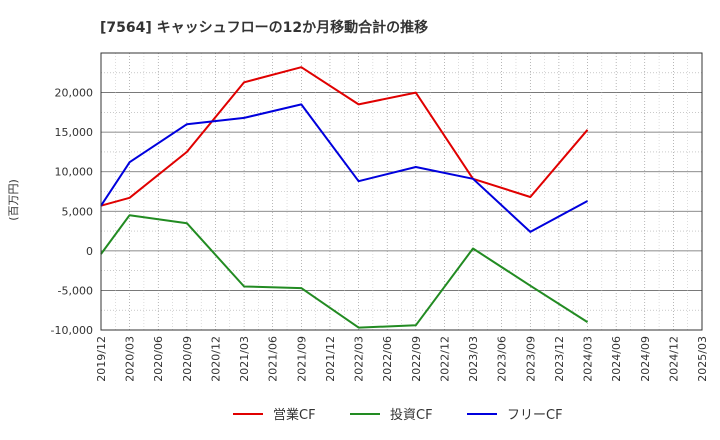 This screenshot has height=440, width=720. I want to click on y-tick-label: 5,000, so click(78, 211).